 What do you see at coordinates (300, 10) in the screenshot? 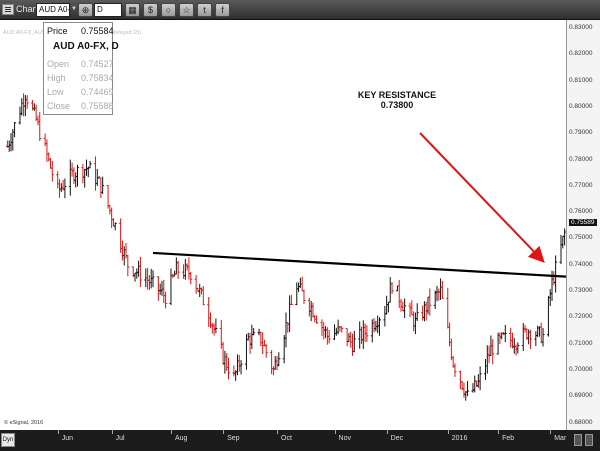
I see `chart-toolbar: Chart AUD A0-FX ▼ ⊕ D ▦ $ ○ ☆ t f` at bounding box center [300, 10].